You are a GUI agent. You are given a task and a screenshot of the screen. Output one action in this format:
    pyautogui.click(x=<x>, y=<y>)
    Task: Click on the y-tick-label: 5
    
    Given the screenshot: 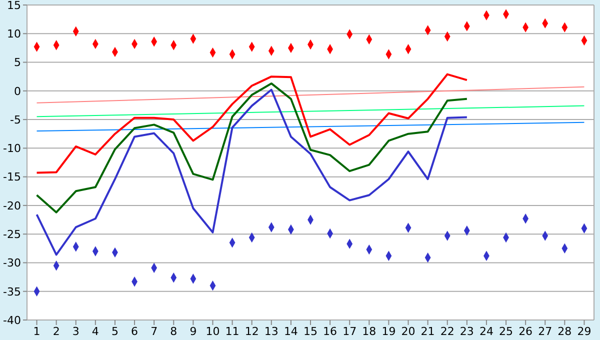 What is the action you would take?
    pyautogui.click(x=17, y=63)
    